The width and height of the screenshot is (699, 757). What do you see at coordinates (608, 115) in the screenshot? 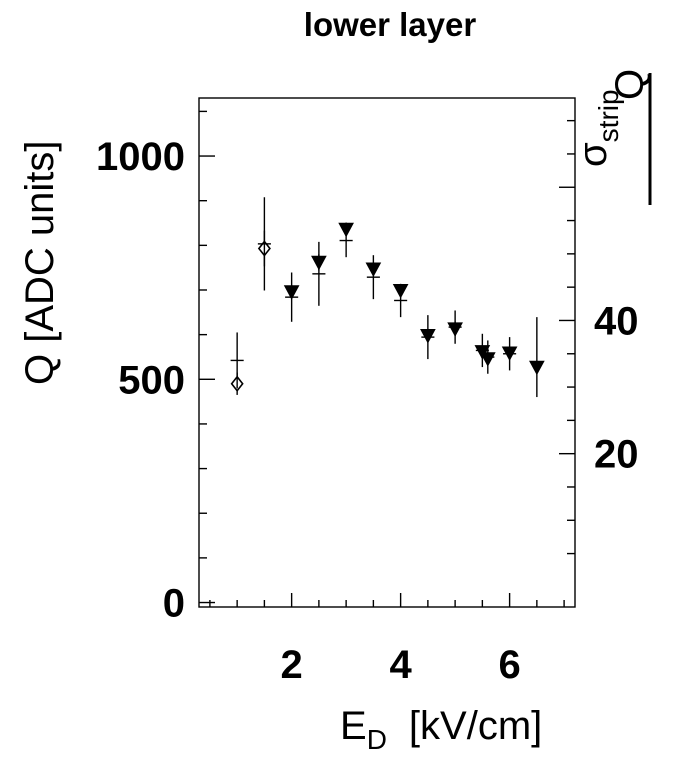
I see `y2-axis-label-subscript: strip` at bounding box center [608, 115].